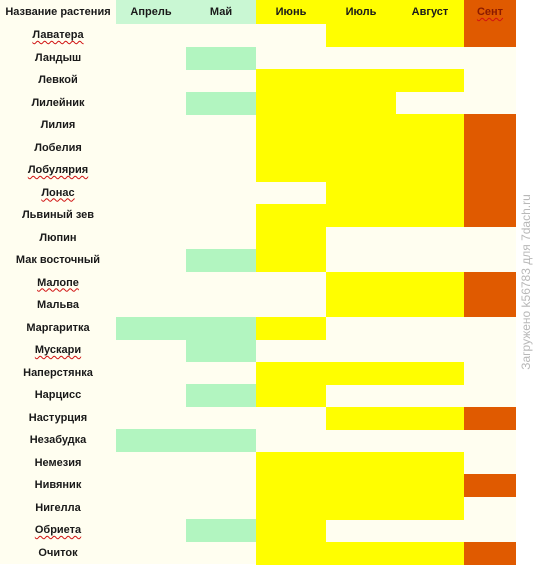  I want to click on plant-name: Нивяник, so click(58, 485).